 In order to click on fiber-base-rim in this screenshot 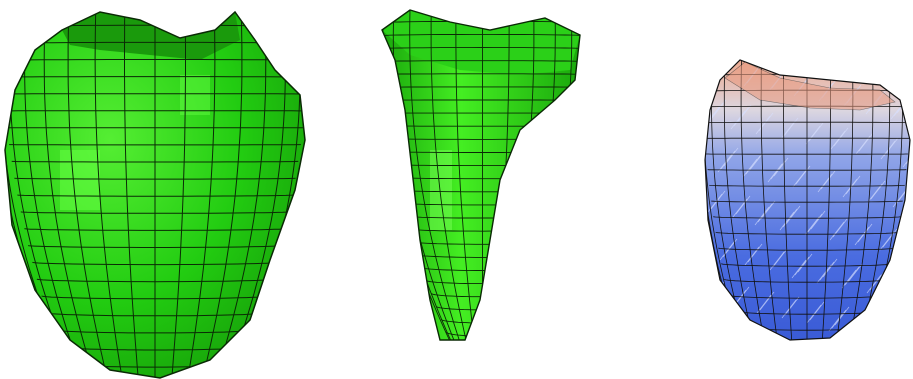, I will do `click(810, 86)`.